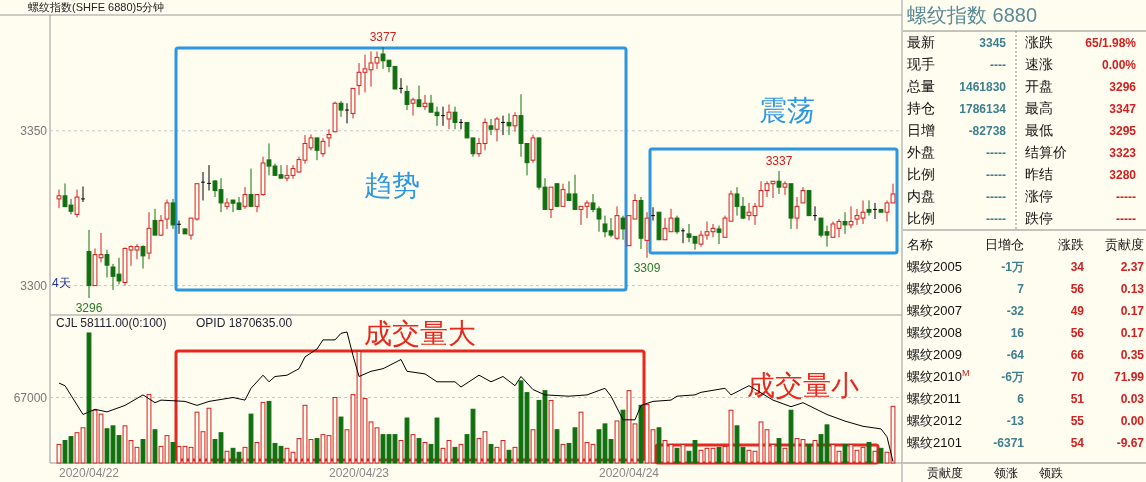  Describe the element at coordinates (1132, 399) in the screenshot. I see `text: 0.03` at that location.